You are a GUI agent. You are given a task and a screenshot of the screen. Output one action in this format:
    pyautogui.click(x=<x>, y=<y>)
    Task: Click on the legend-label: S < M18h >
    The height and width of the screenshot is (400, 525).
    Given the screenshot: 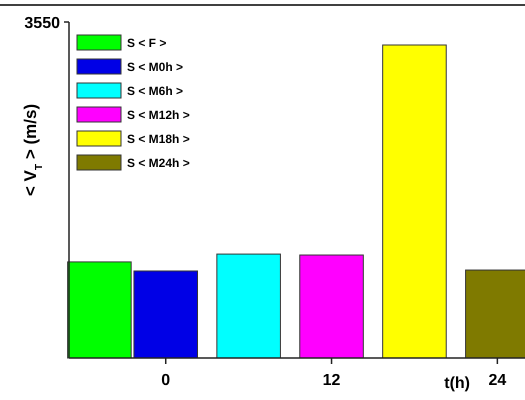 What is the action you would take?
    pyautogui.click(x=158, y=139)
    